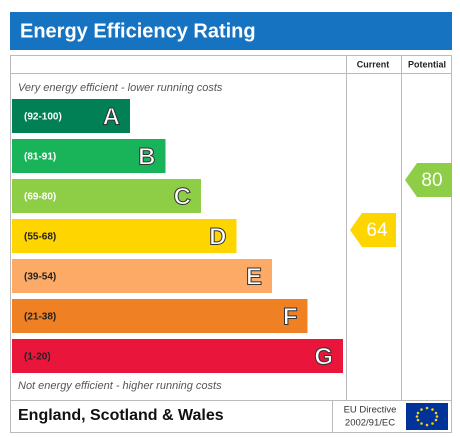 This screenshot has width=460, height=437. Describe the element at coordinates (182, 196) in the screenshot. I see `band-letter: C` at that location.